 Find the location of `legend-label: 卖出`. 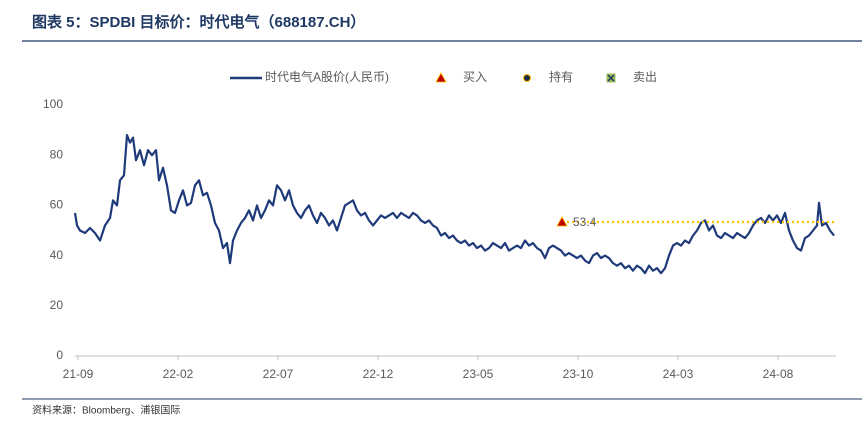

legend-label: 卖出 is located at coordinates (645, 77).